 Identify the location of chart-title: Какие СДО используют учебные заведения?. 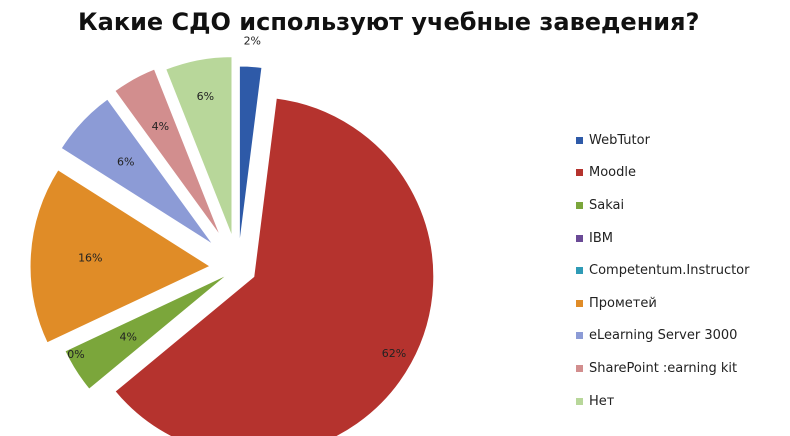
(389, 22).